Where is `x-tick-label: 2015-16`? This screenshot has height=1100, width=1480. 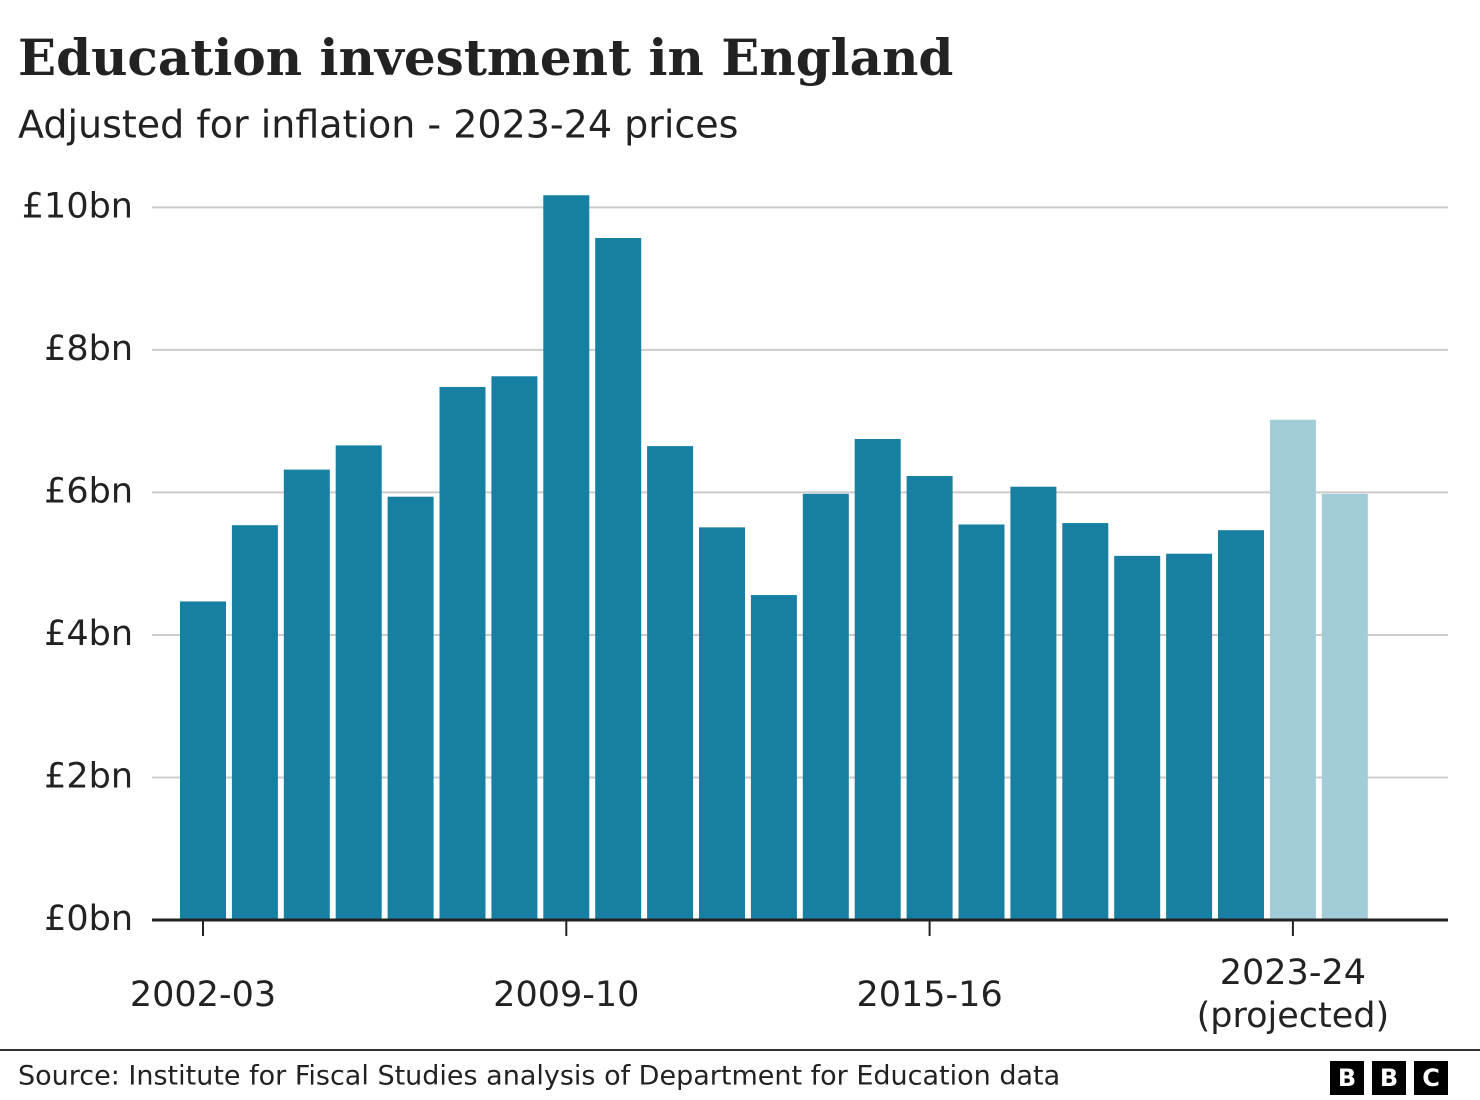
x-tick-label: 2015-16 is located at coordinates (929, 994).